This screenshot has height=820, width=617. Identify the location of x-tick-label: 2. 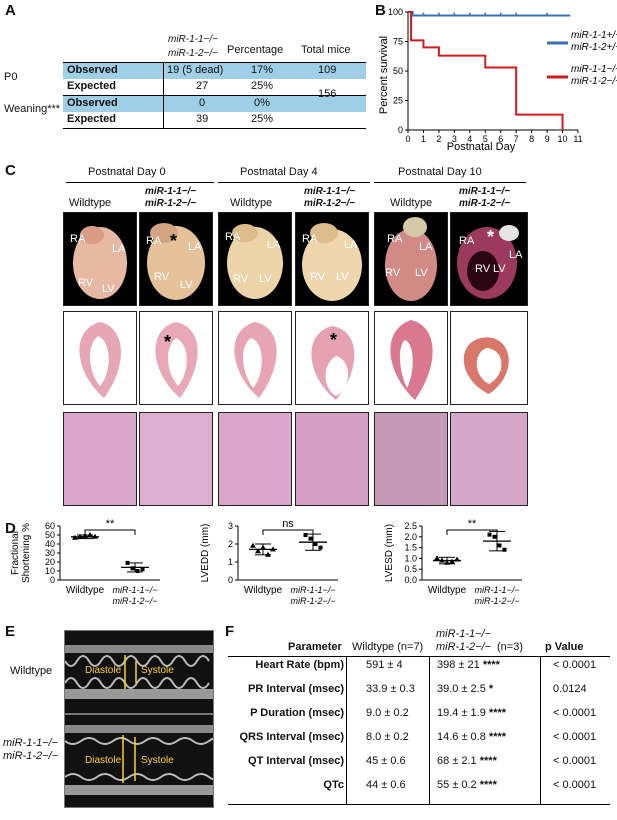
(438, 139).